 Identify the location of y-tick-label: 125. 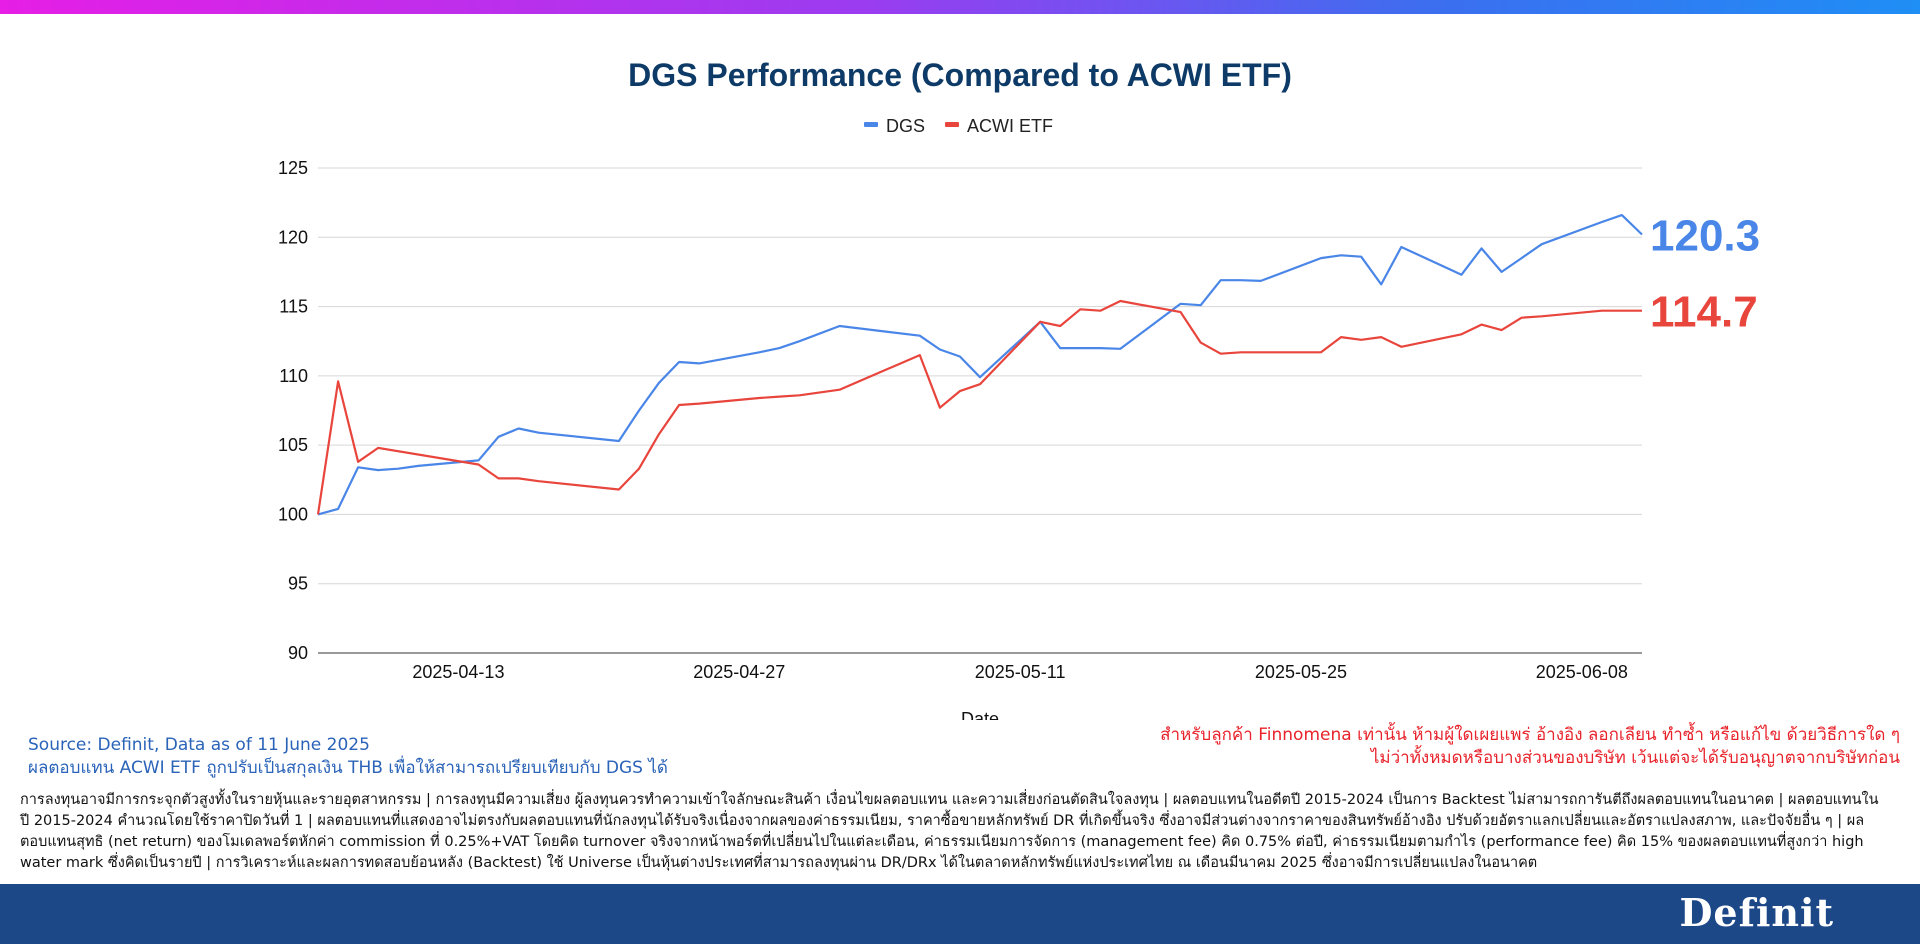
(293, 168).